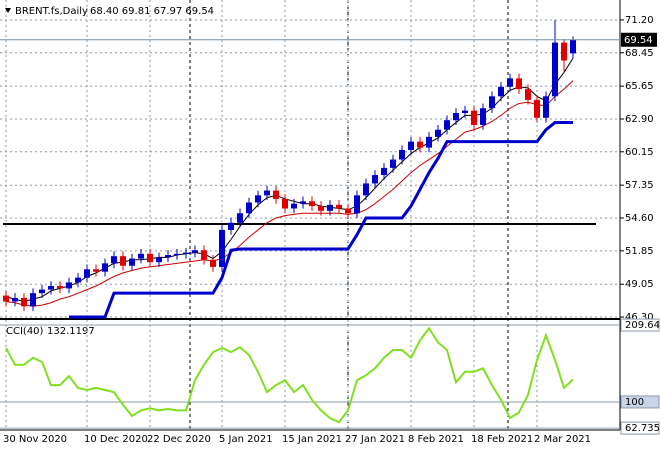 The height and width of the screenshot is (450, 660). What do you see at coordinates (638, 40) in the screenshot?
I see `price-label: 69.54` at bounding box center [638, 40].